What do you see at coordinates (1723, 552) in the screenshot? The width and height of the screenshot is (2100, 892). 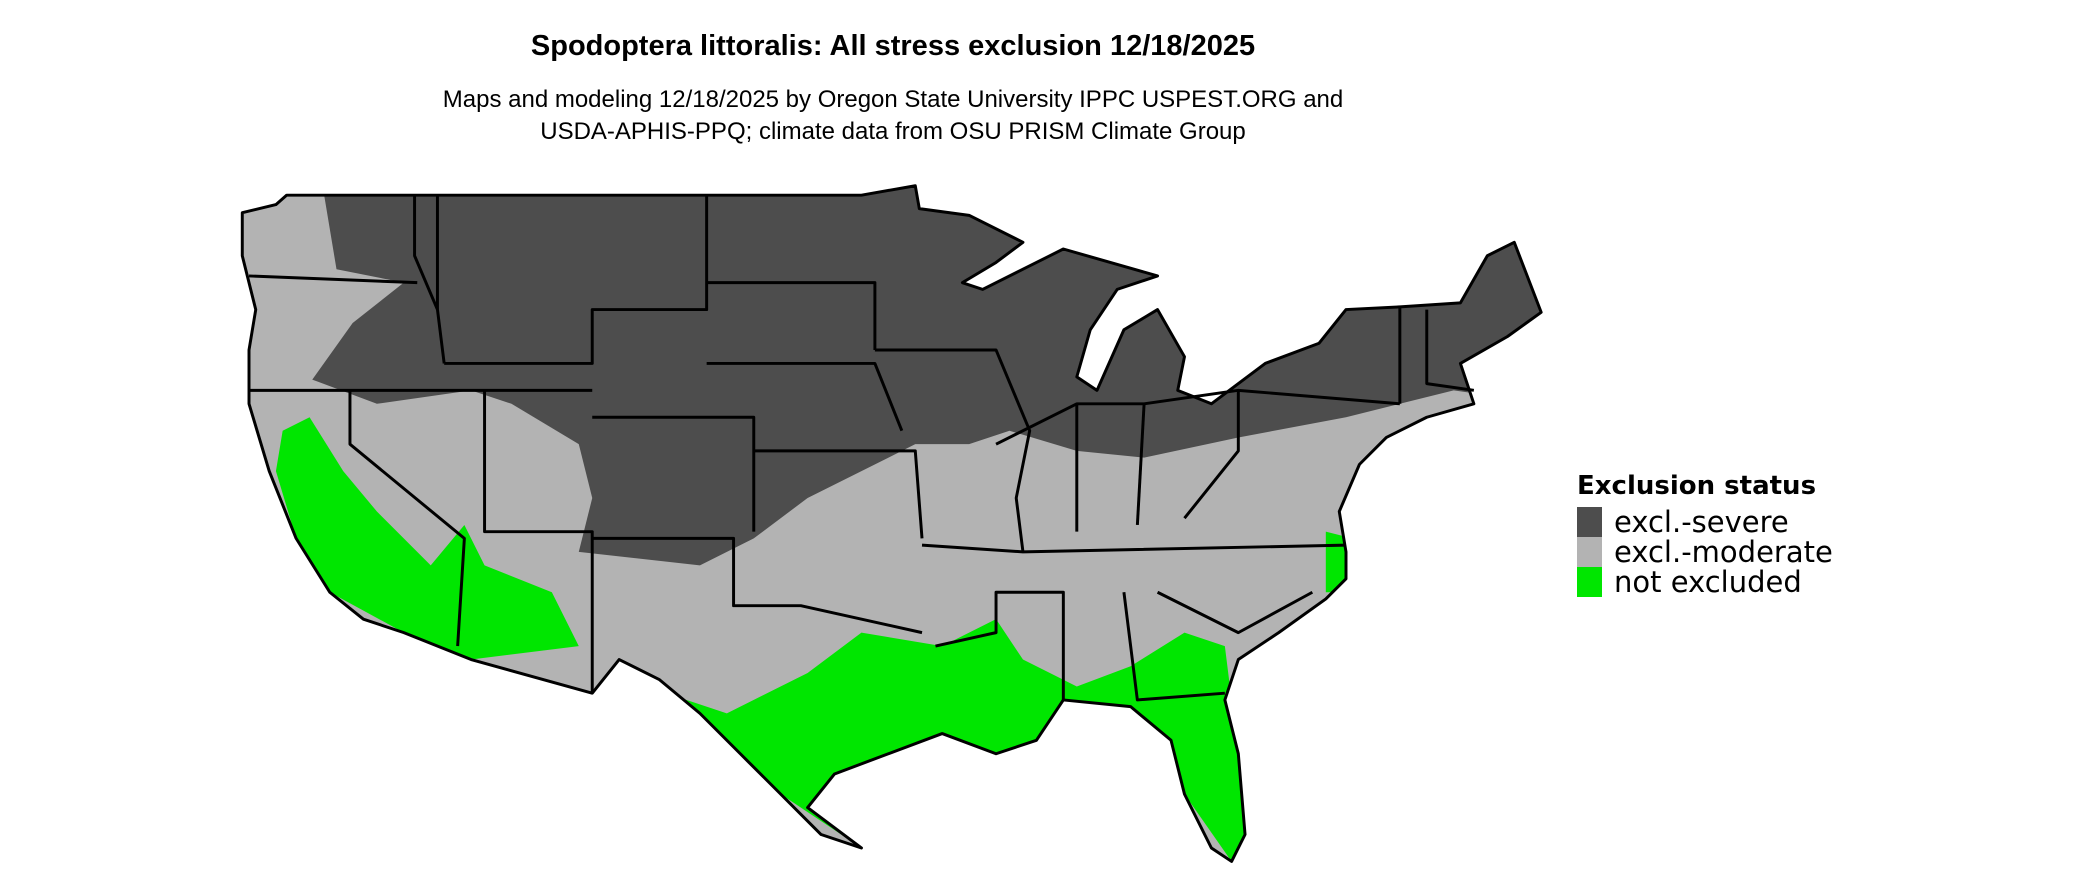 I see `legend-label-moderate: excl.-moderate` at bounding box center [1723, 552].